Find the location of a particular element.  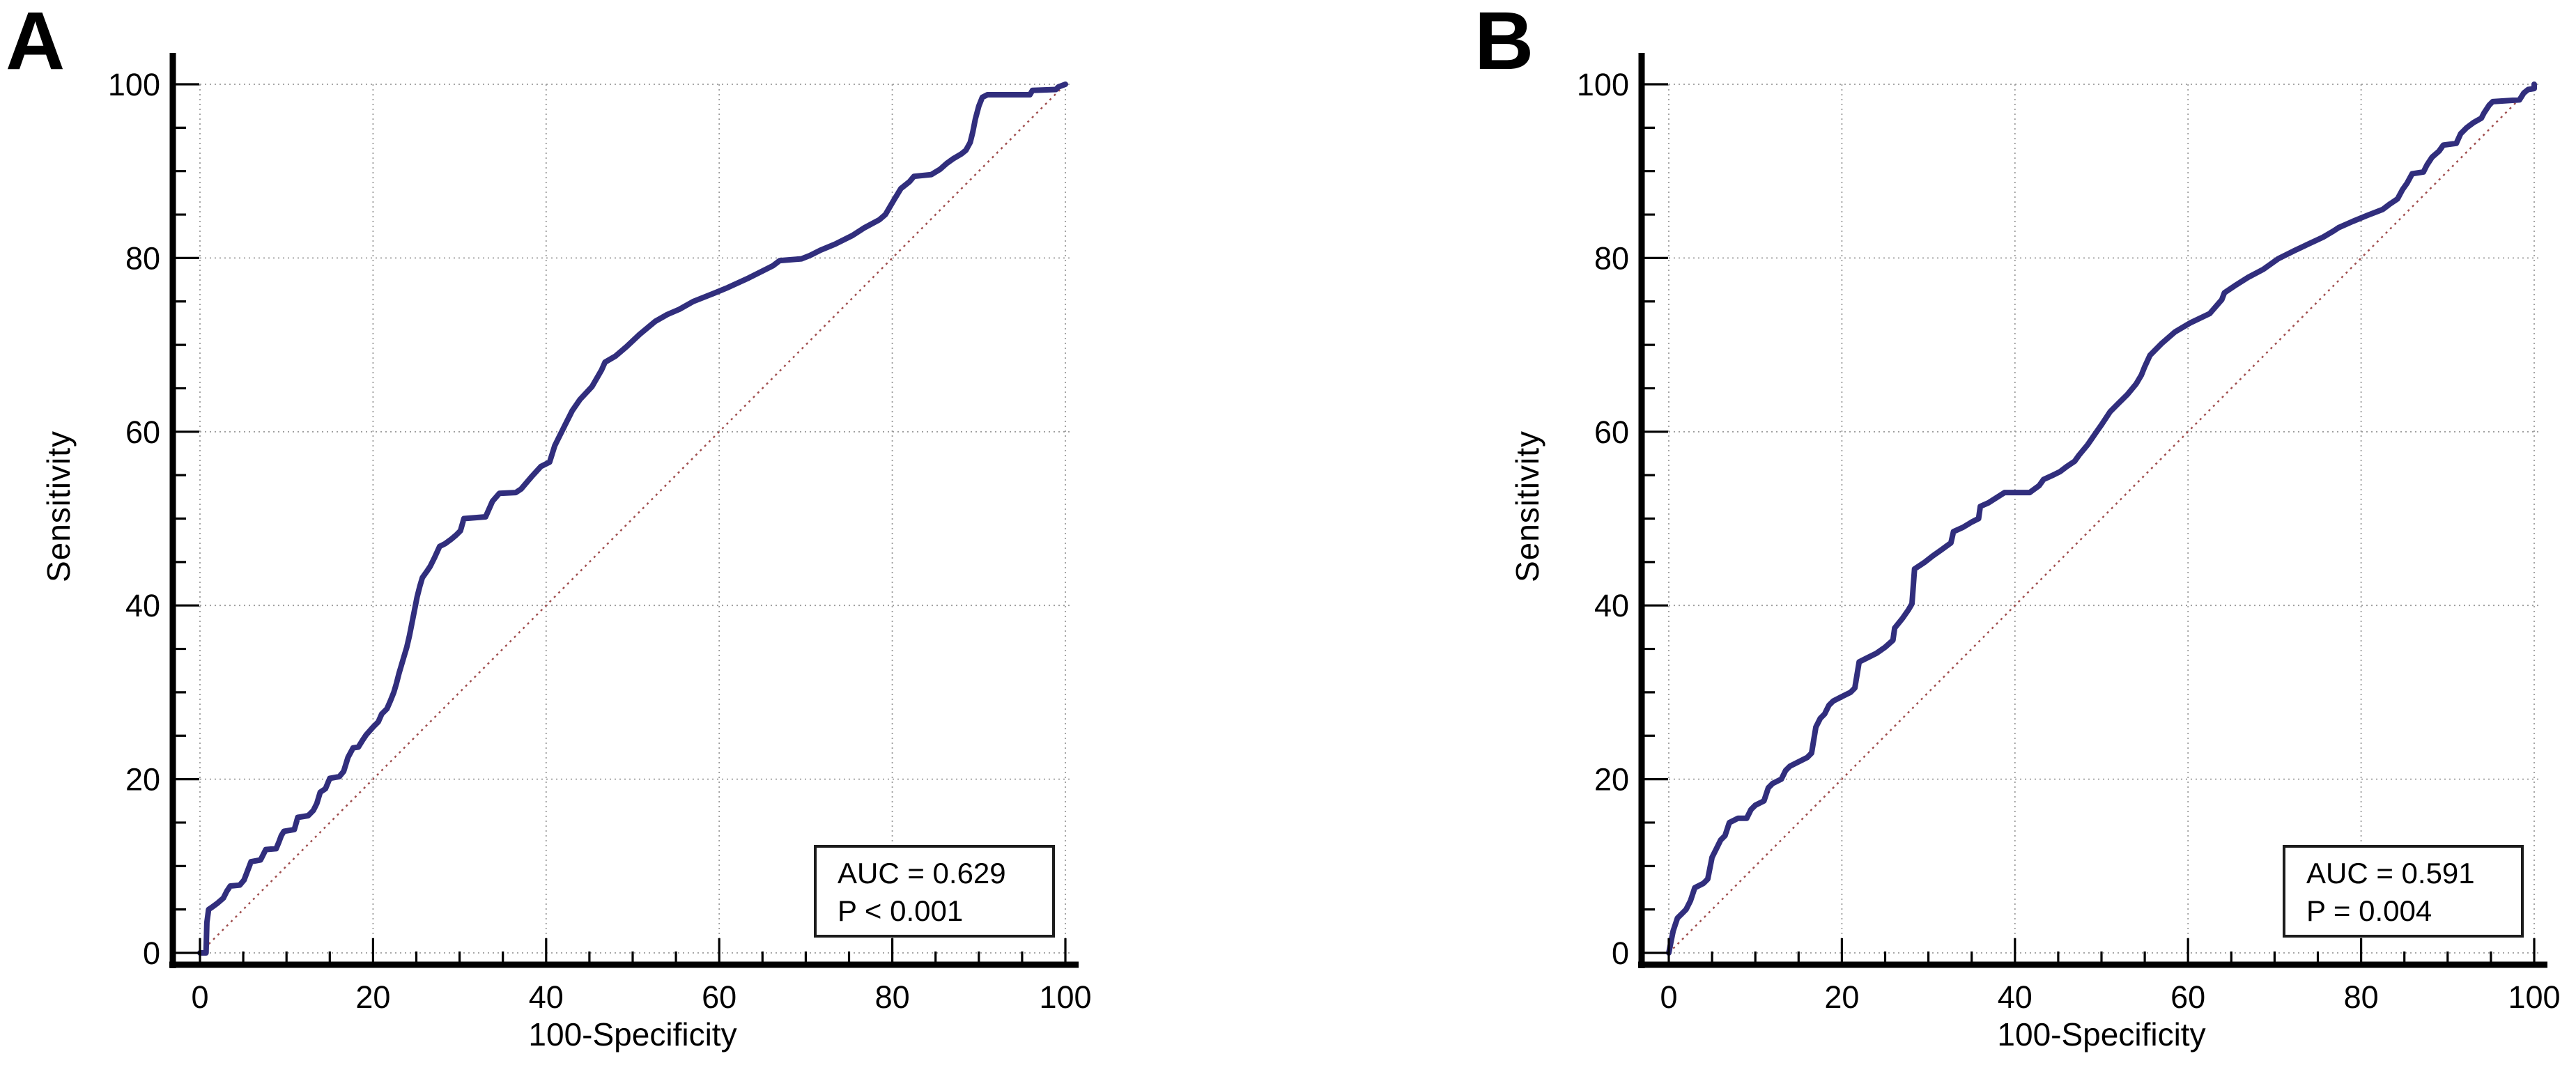

auc-annotation-box: AUC = 0.591 P = 0.004 is located at coordinates (2403, 891).